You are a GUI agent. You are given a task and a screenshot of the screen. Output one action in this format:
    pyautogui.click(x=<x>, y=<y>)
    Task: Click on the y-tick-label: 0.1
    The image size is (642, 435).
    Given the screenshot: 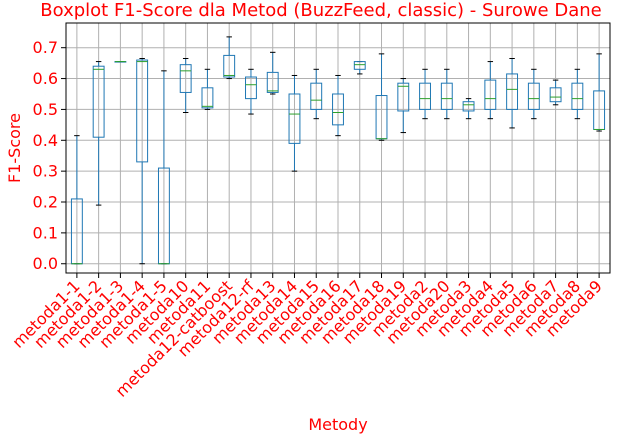 What is the action you would take?
    pyautogui.click(x=45, y=232)
    